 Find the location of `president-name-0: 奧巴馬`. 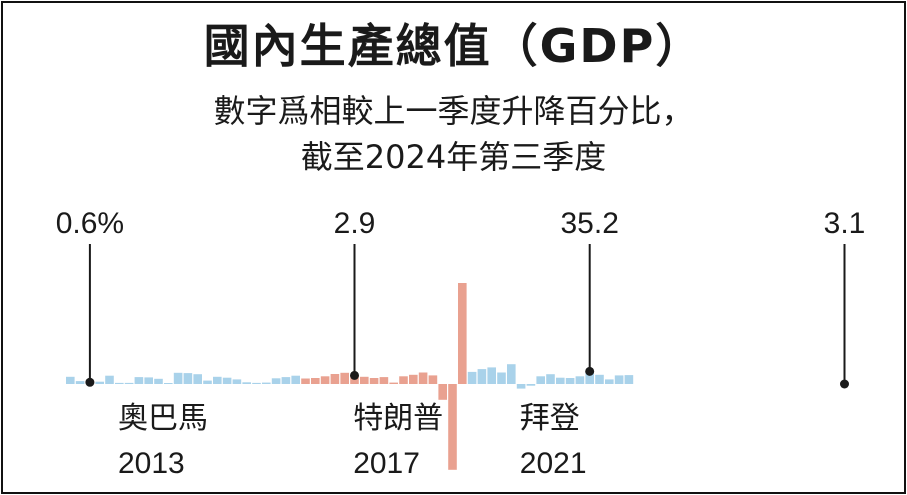

president-name-0: 奧巴馬 is located at coordinates (163, 418).